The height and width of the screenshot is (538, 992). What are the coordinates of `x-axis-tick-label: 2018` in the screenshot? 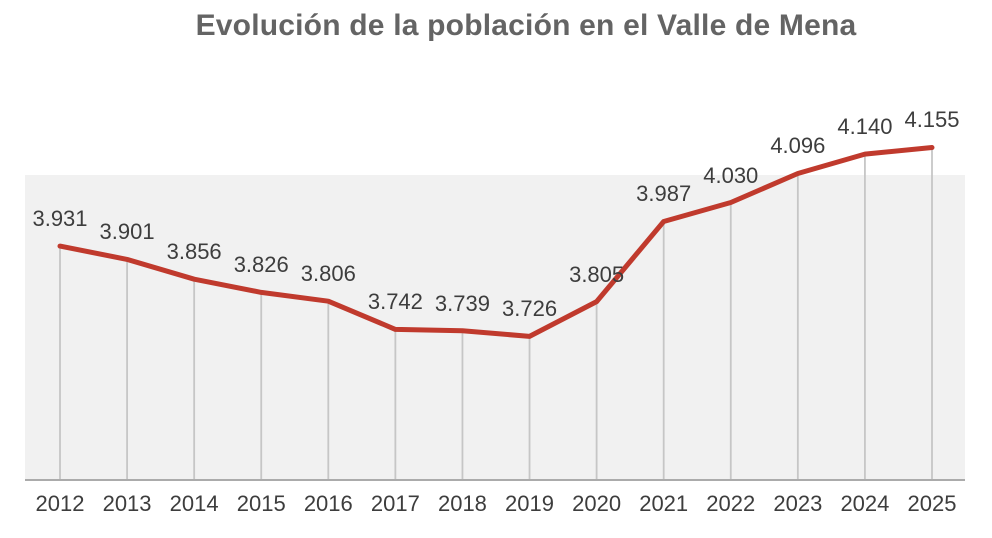 It's located at (462, 503).